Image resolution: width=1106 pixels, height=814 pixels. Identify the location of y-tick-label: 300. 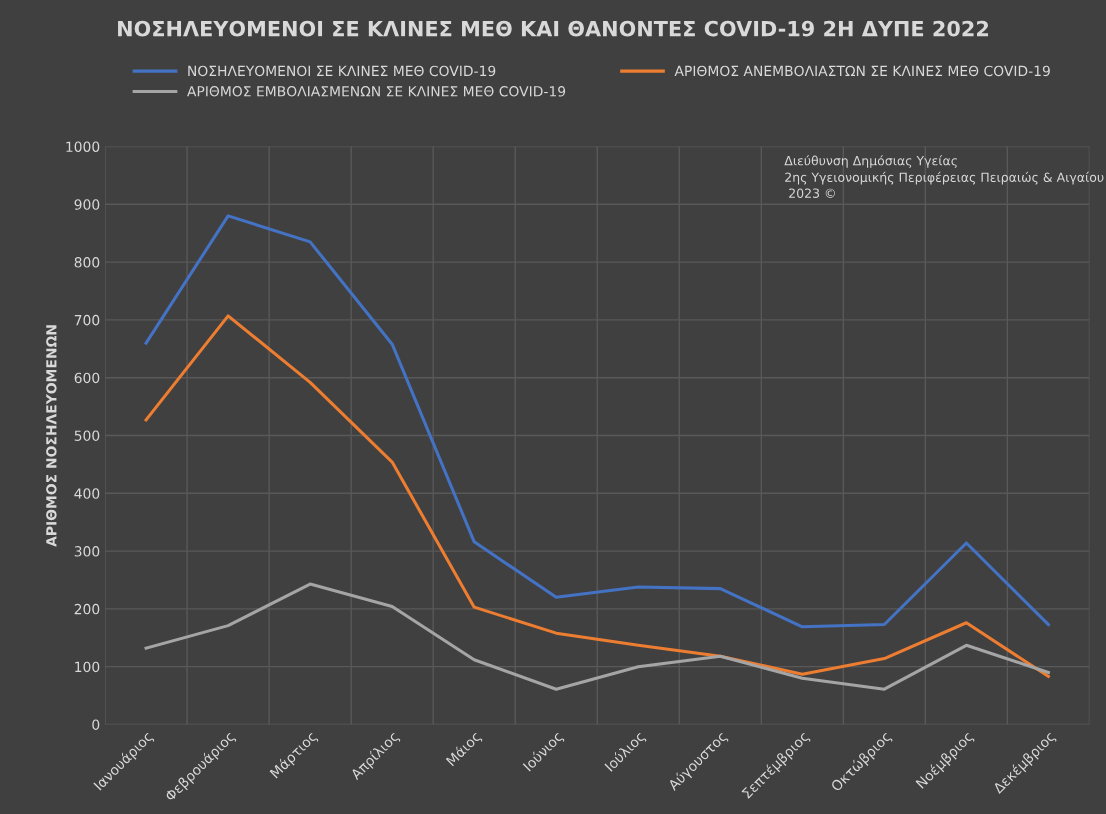
(87, 551).